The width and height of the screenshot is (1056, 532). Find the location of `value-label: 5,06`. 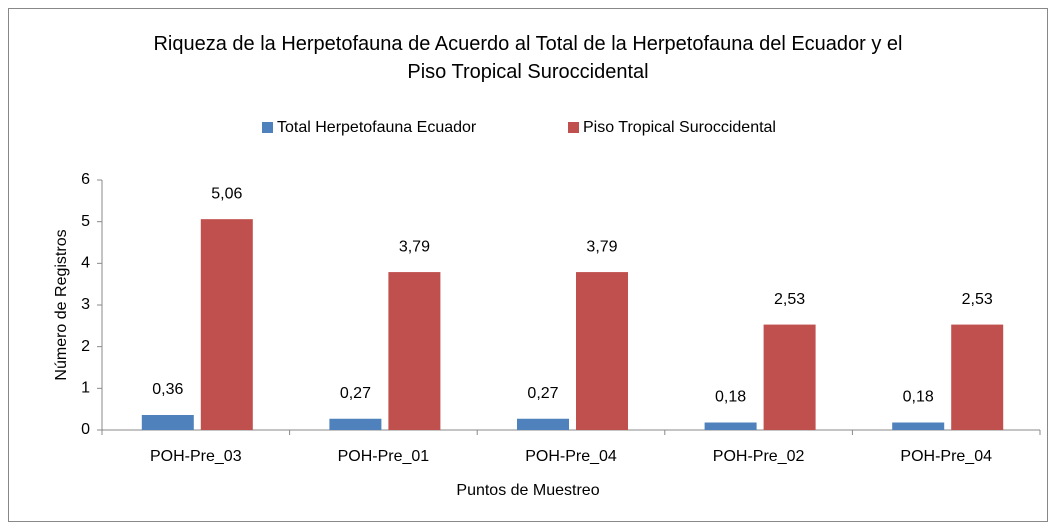

value-label: 5,06 is located at coordinates (226, 193).